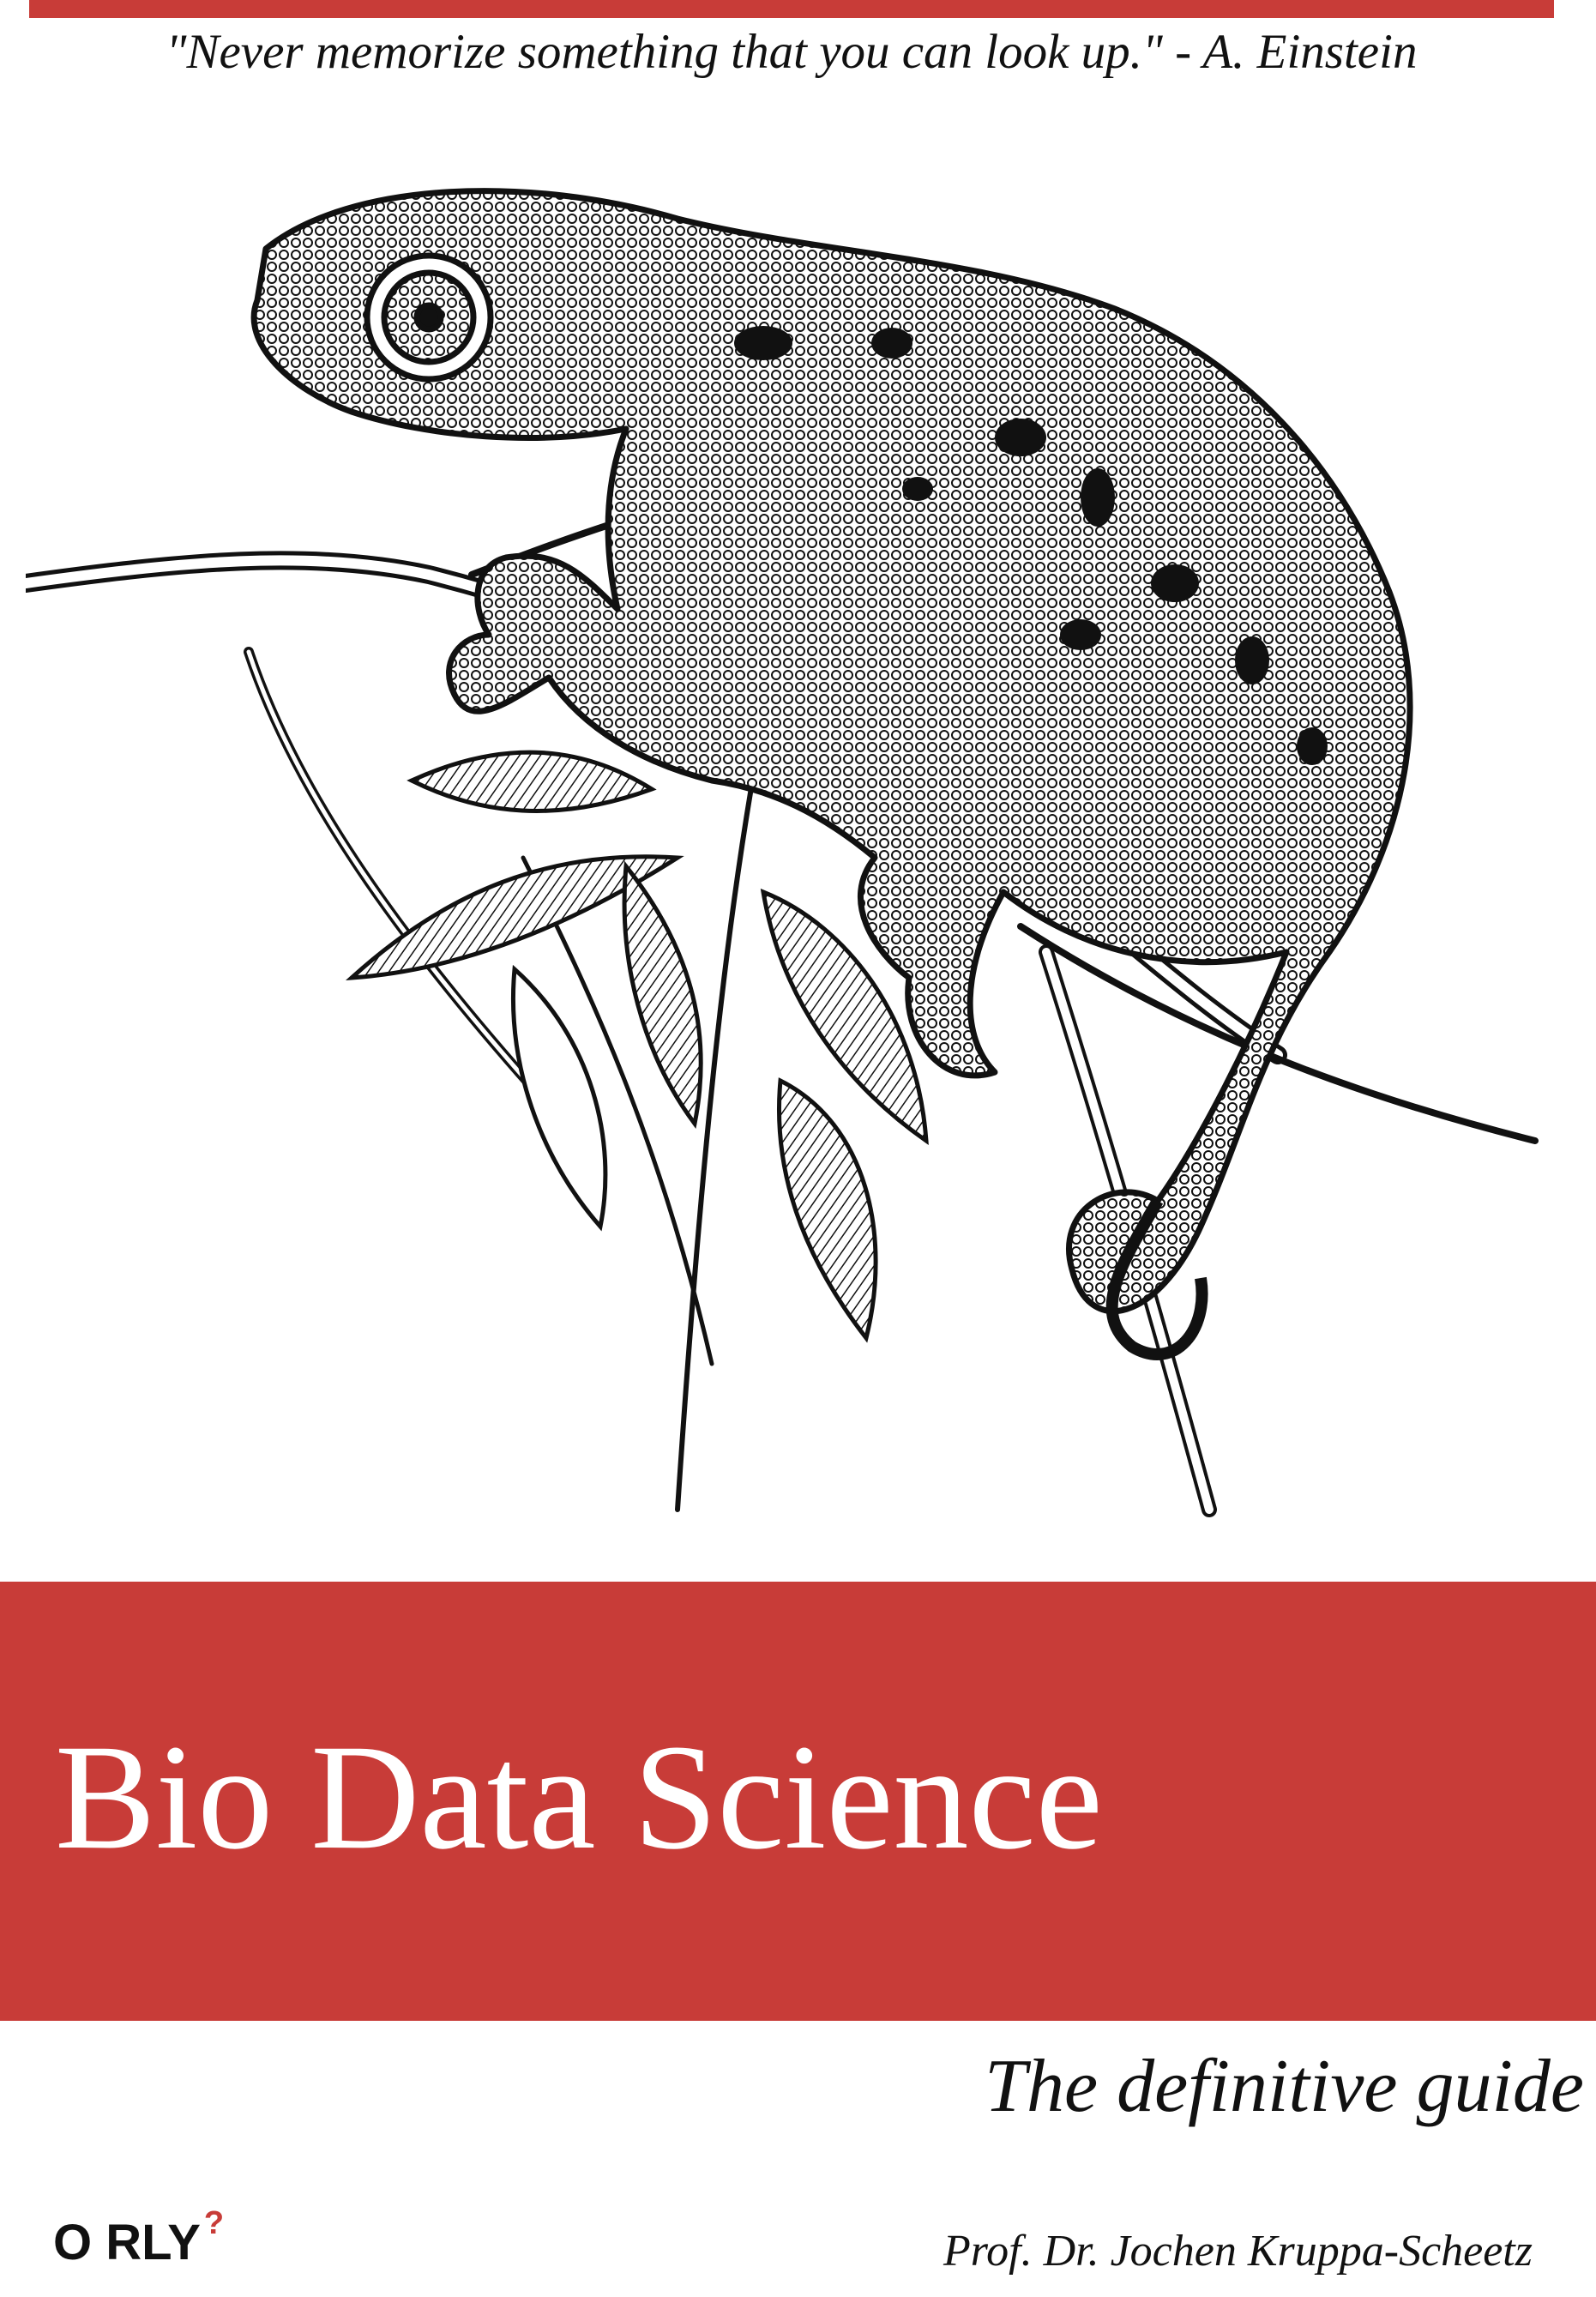  I want to click on publisher-name: O RLY, so click(127, 2242).